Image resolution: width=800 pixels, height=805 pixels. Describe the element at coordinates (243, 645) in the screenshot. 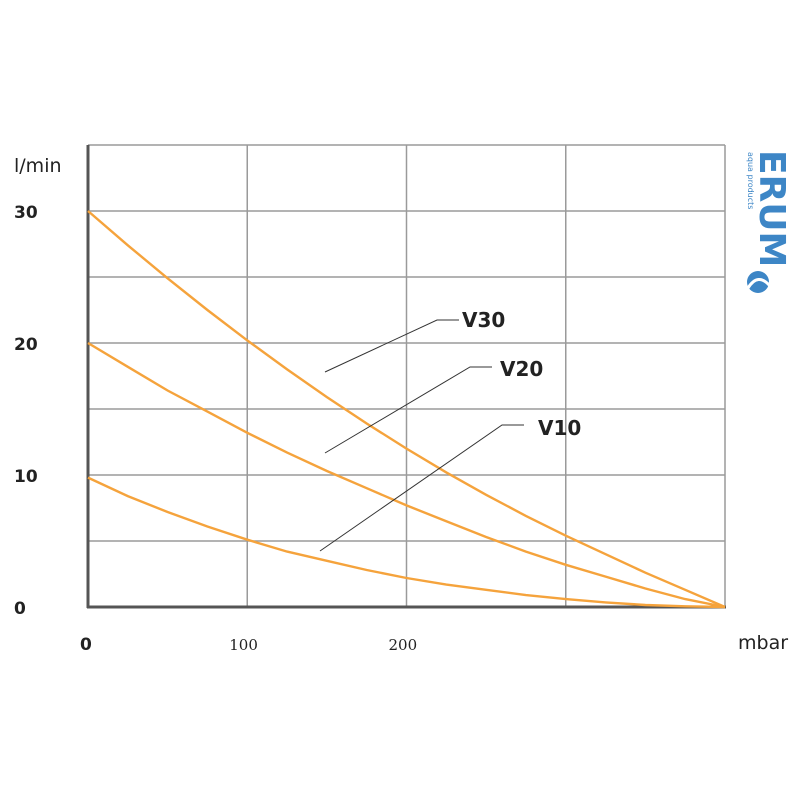

I see `x-tick-label: 100` at that location.